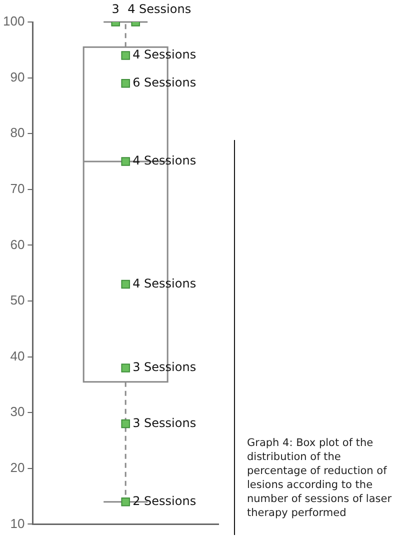 The image size is (400, 543). Describe the element at coordinates (17, 467) in the screenshot. I see `y-tick-label: 20` at that location.